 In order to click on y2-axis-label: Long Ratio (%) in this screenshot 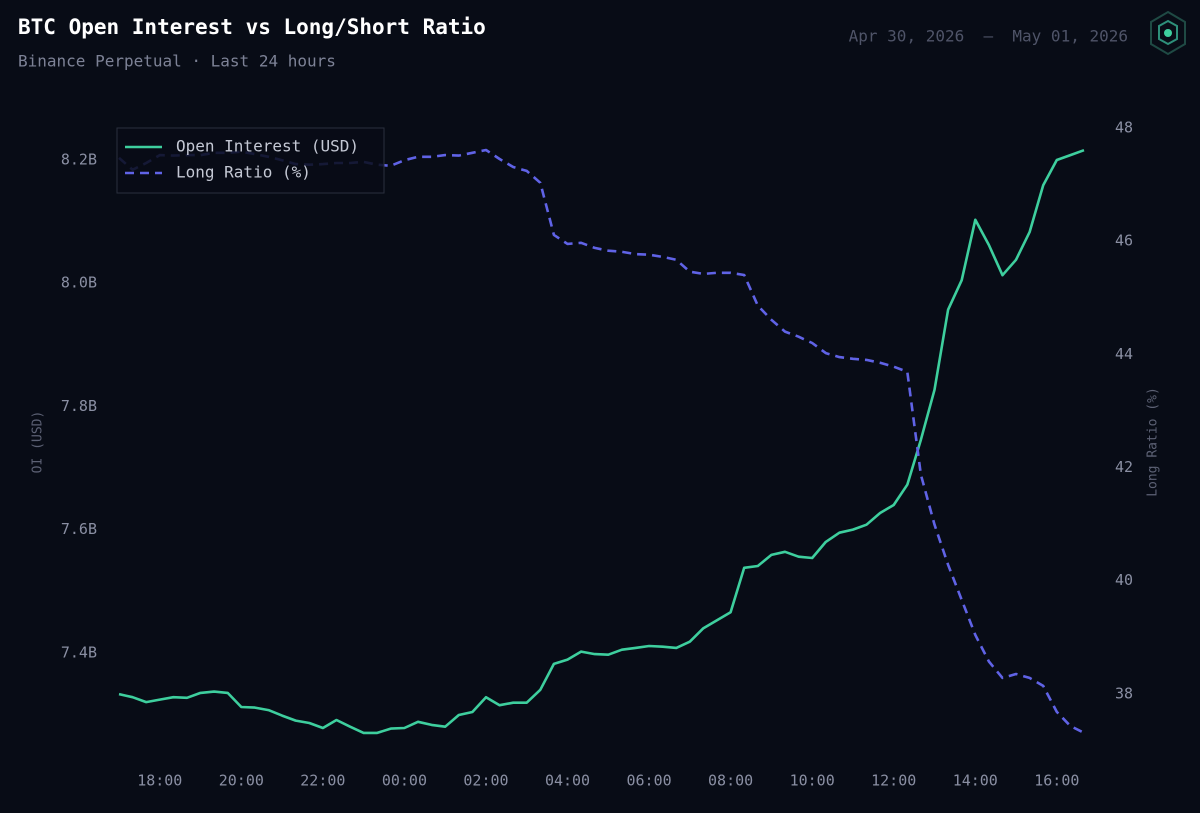, I will do `click(1153, 442)`.